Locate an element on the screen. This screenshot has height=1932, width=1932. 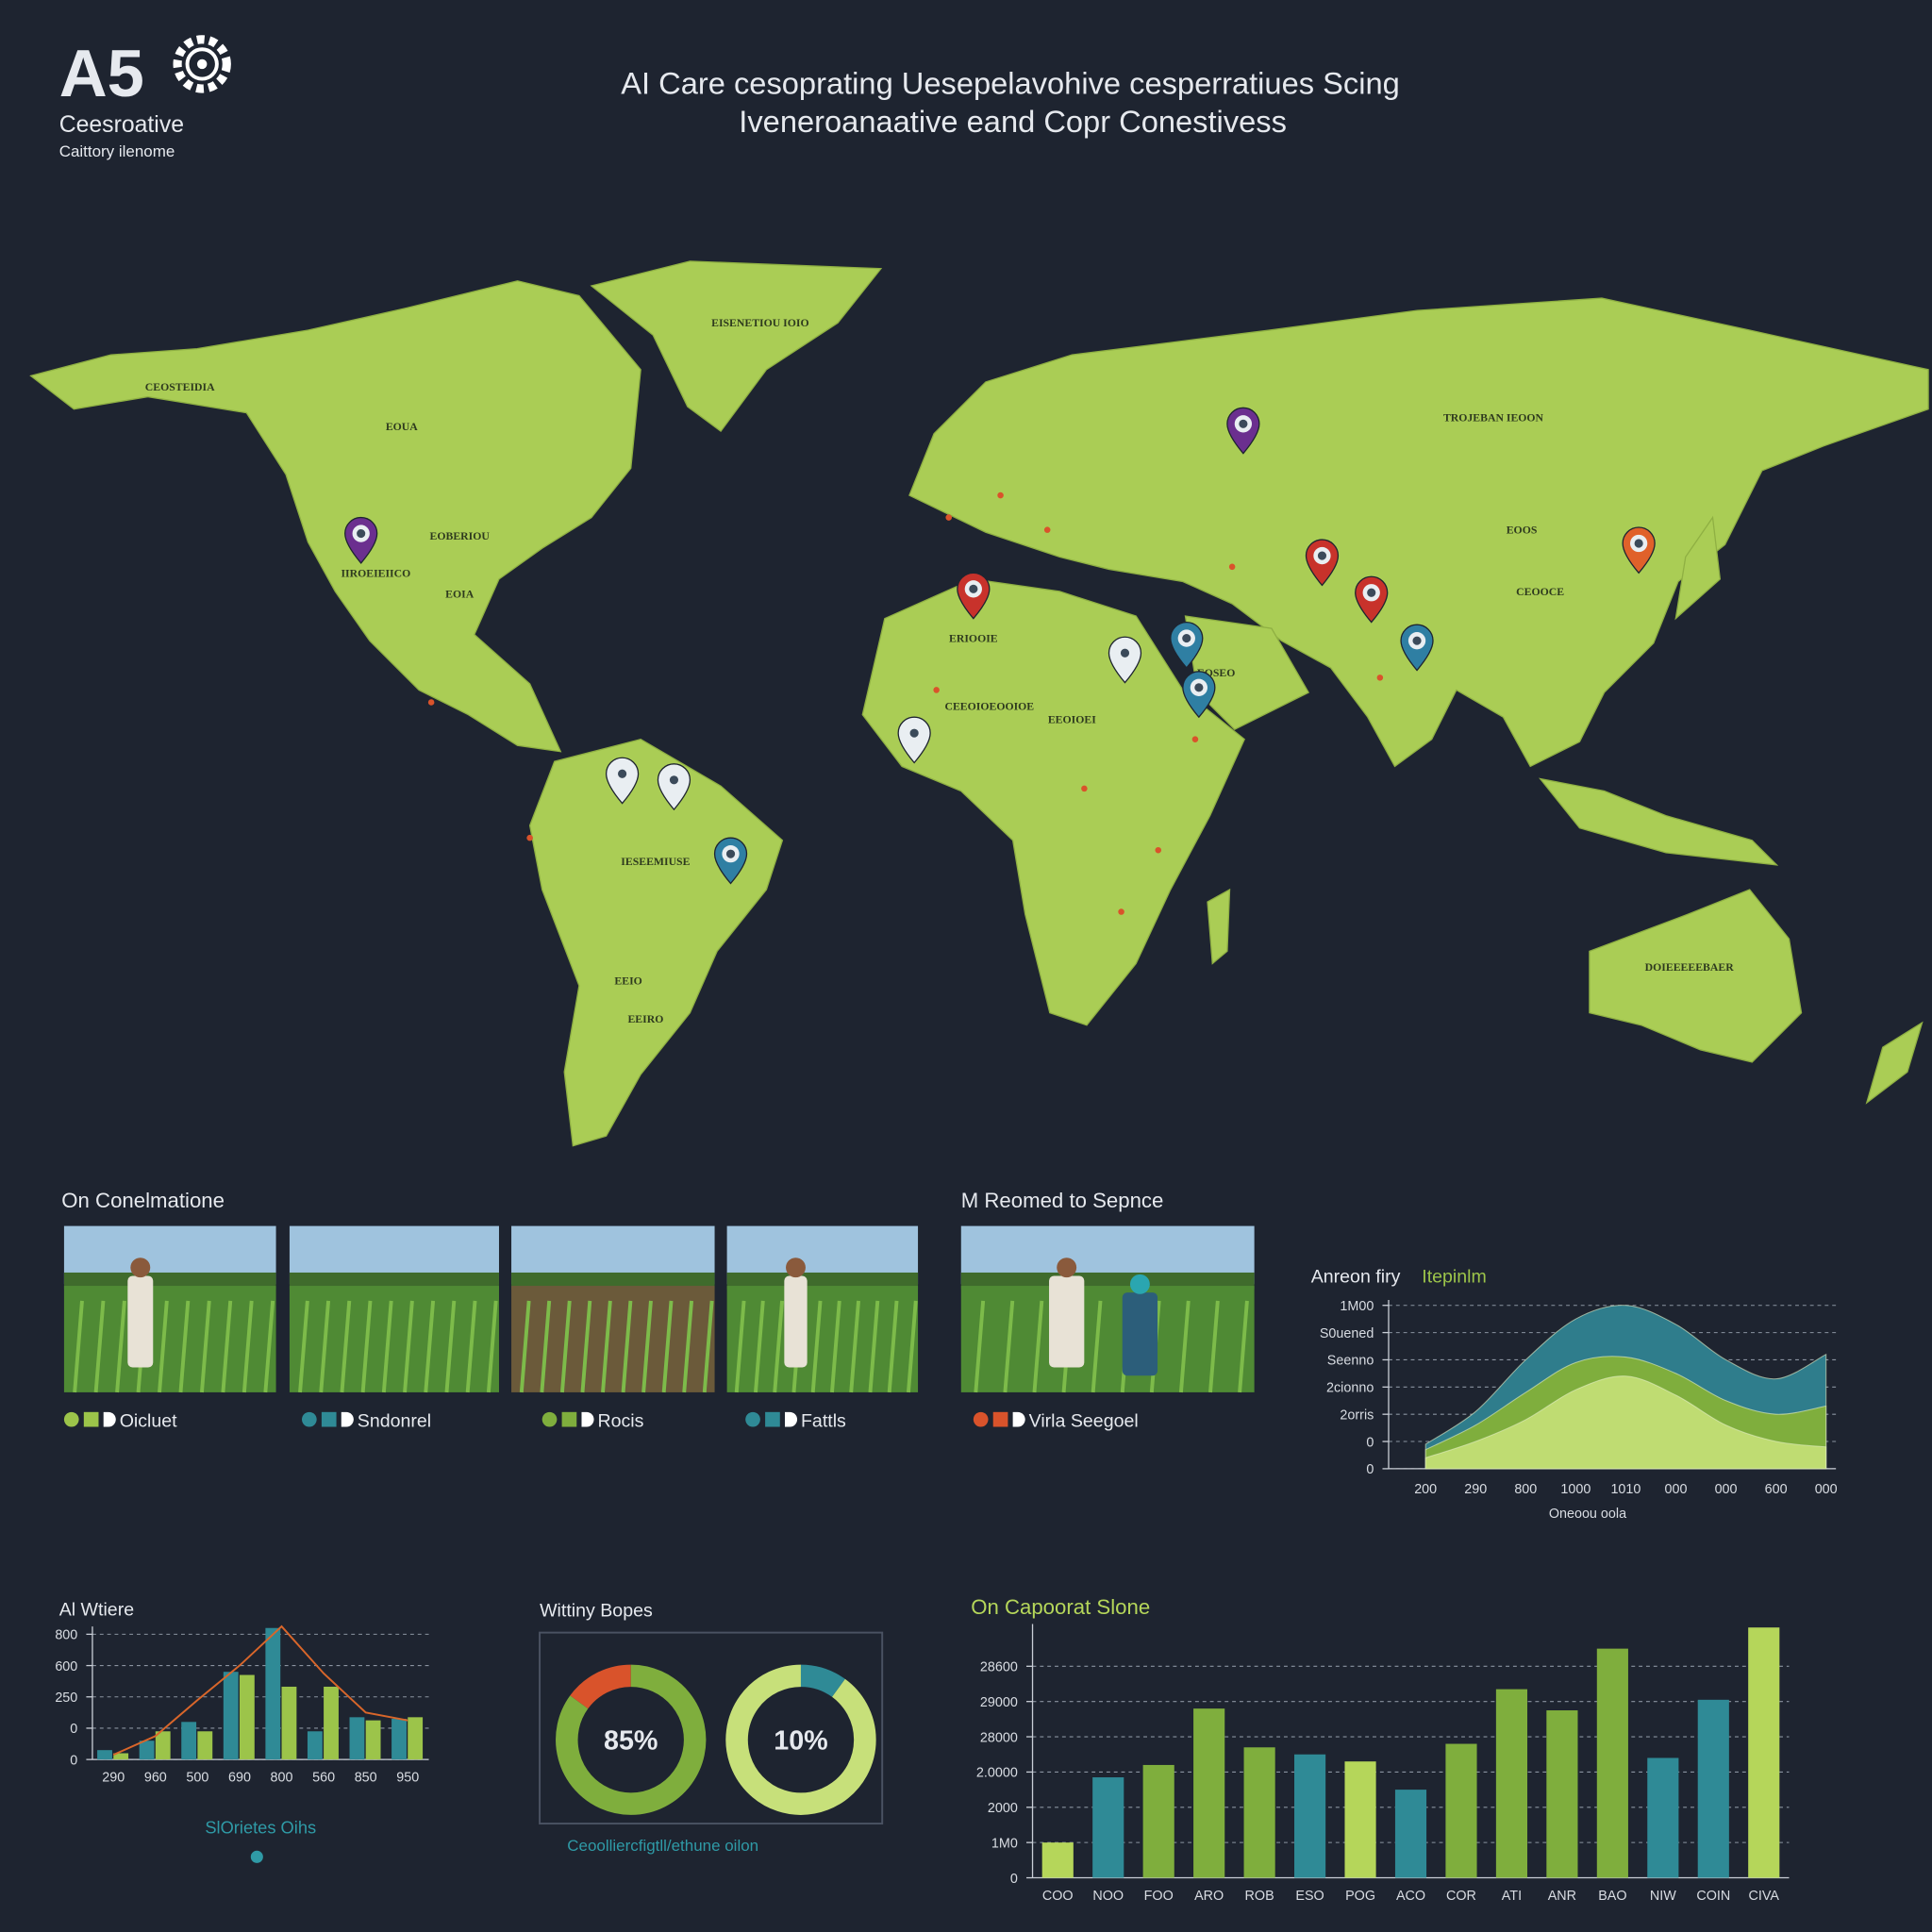
photo-gallery: Oicluet Sndonrel Rocis Fattls Virla Seegoel is located at coordinates (659, 1328).